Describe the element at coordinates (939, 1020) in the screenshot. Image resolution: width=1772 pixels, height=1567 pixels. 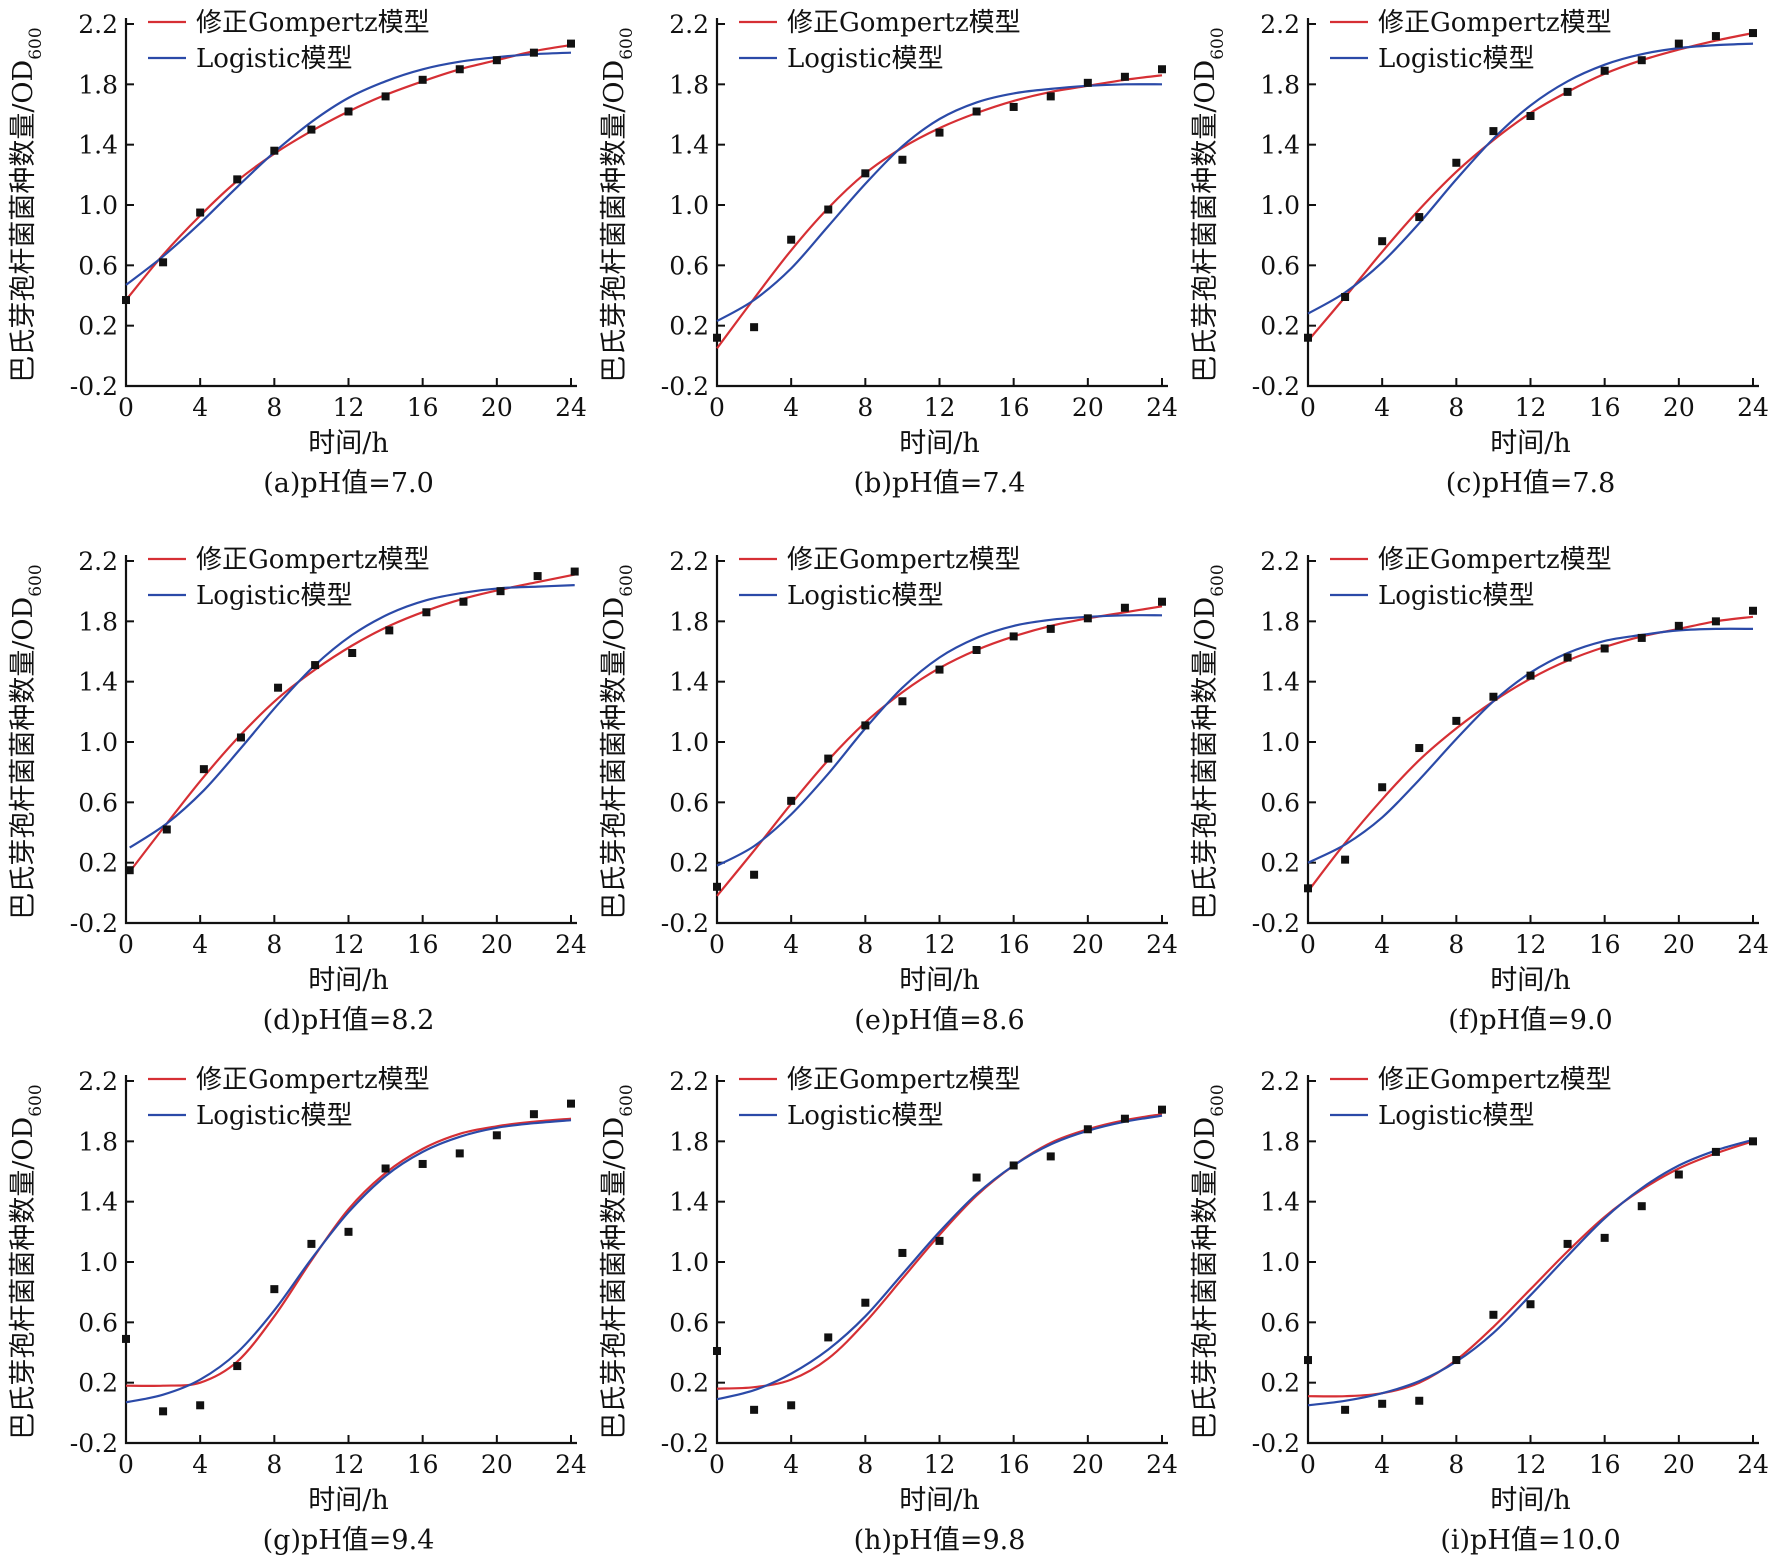
I see `panel-caption: (e)pH值=8.6` at that location.